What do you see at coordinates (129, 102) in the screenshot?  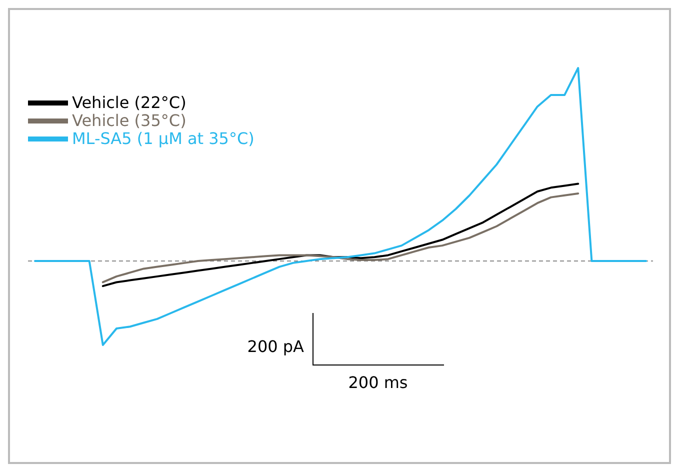 I see `legend-label: Vehicle (22°C)` at bounding box center [129, 102].